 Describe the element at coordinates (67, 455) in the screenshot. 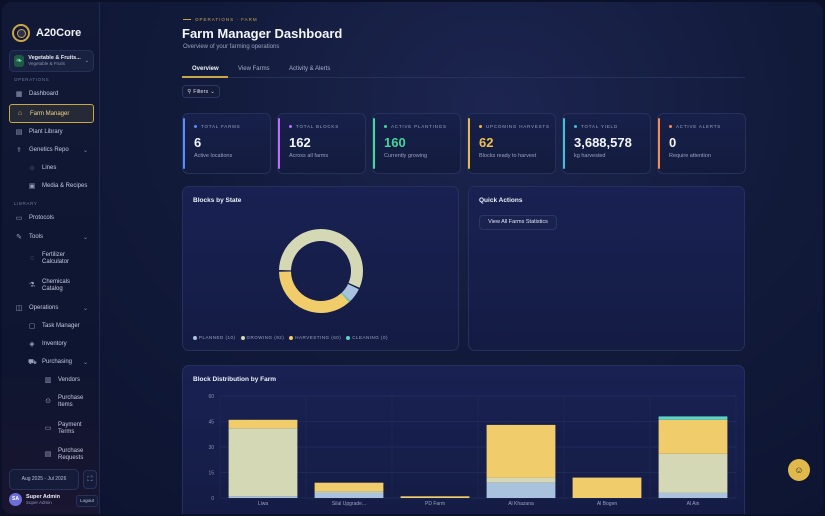

I see `sidebar-item-purchase-requests: ▤ Purchase Requests` at that location.